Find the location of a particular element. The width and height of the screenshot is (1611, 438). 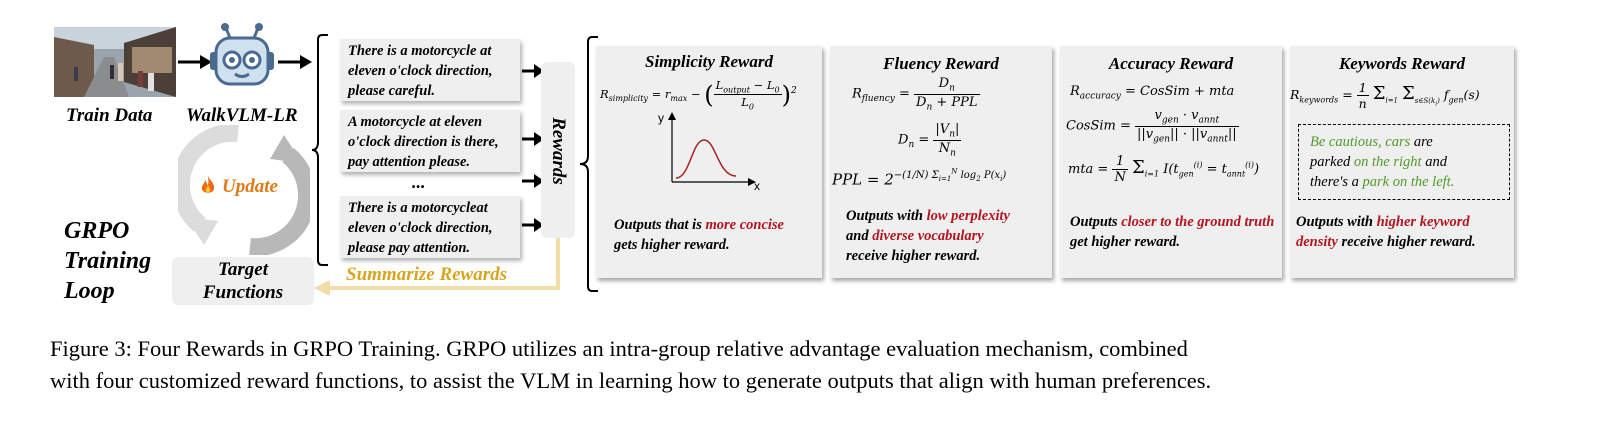

kw-ex-l1-post: are is located at coordinates (1421, 142).